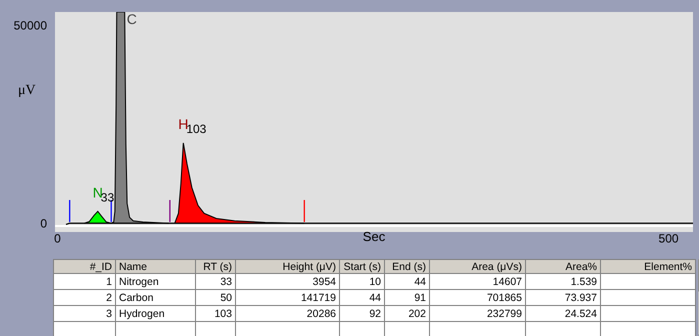 The width and height of the screenshot is (699, 336). Describe the element at coordinates (31, 25) in the screenshot. I see `y-tick-label: 50000` at that location.